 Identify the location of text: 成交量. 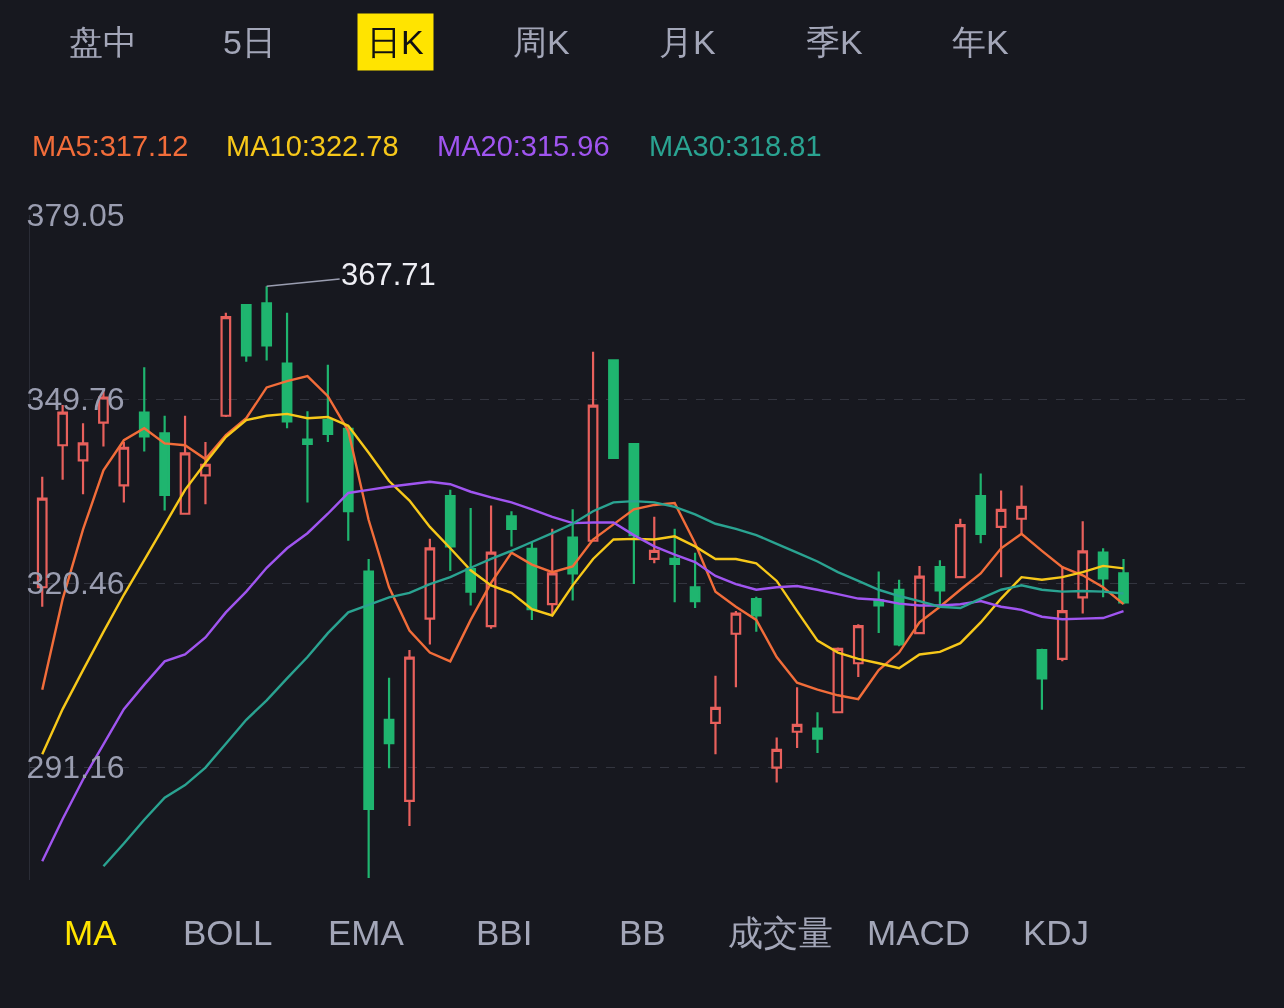
(780, 932).